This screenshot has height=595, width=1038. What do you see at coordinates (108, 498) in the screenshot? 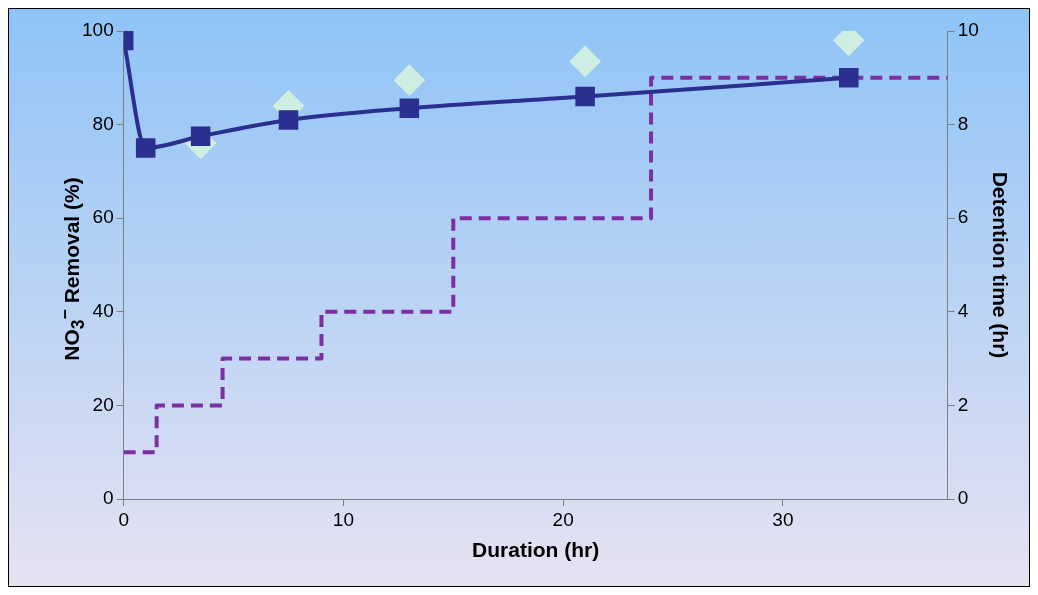
I see `y-tick-label: 0` at bounding box center [108, 498].